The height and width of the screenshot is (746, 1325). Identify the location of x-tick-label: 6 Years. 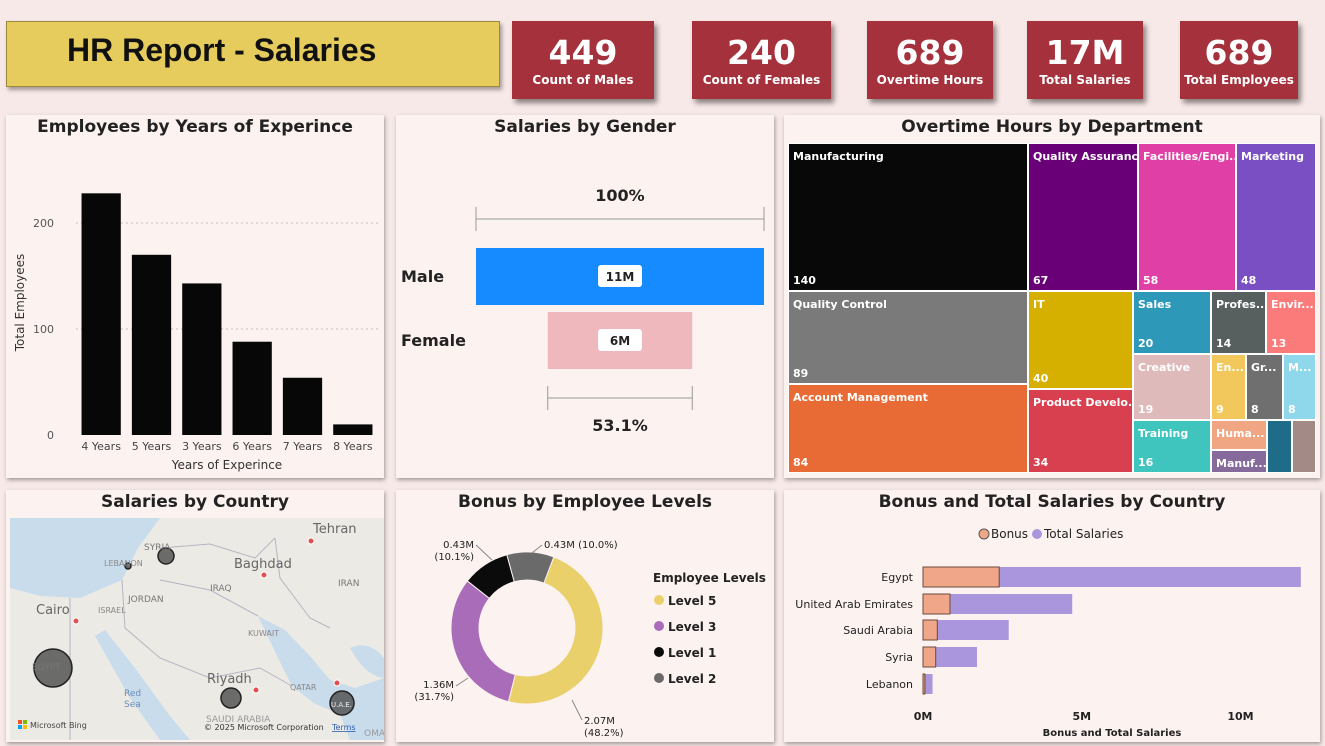
(252, 446).